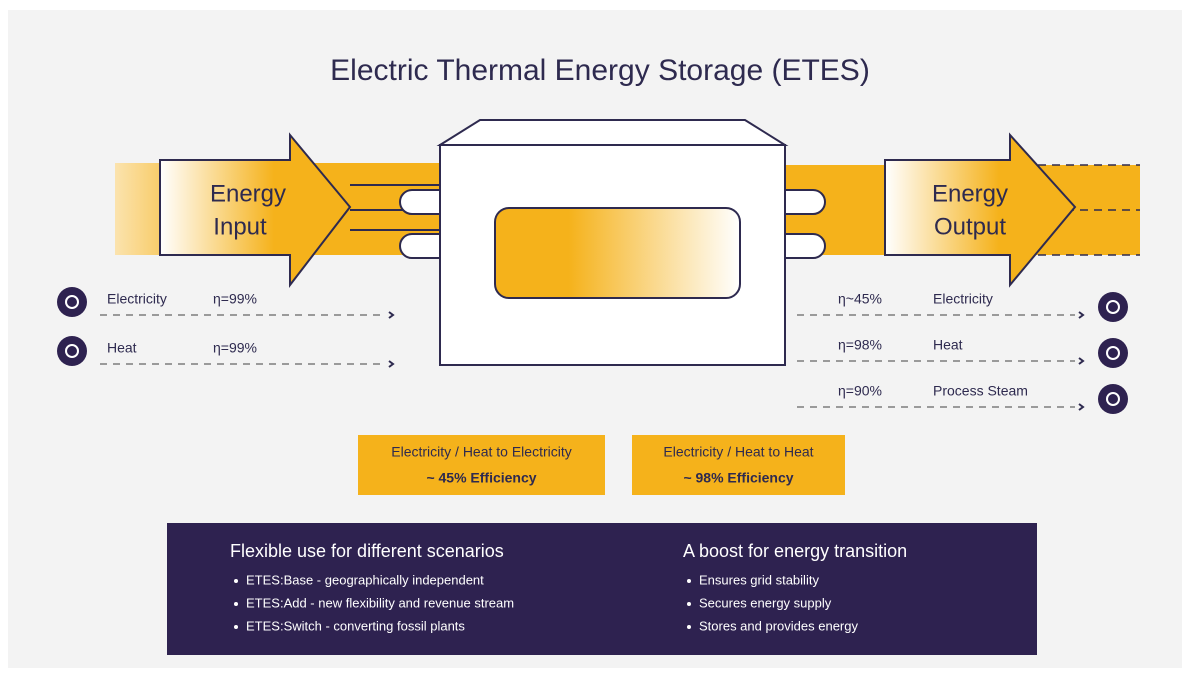 The width and height of the screenshot is (1190, 675). Describe the element at coordinates (980, 391) in the screenshot. I see `output-name: Process Steam` at that location.